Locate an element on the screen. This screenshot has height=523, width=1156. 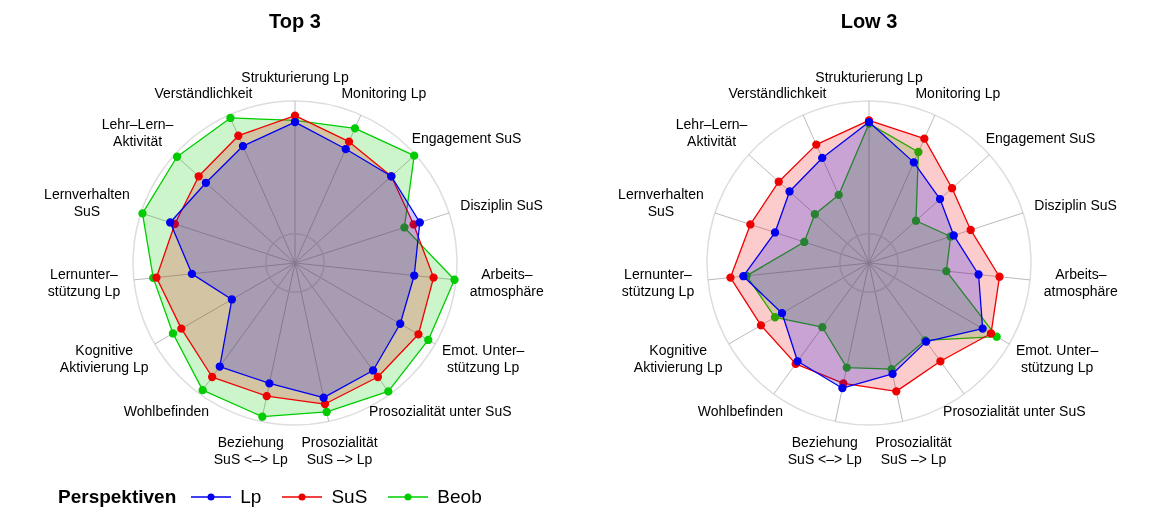
legend-label: SuS is located at coordinates (349, 497).